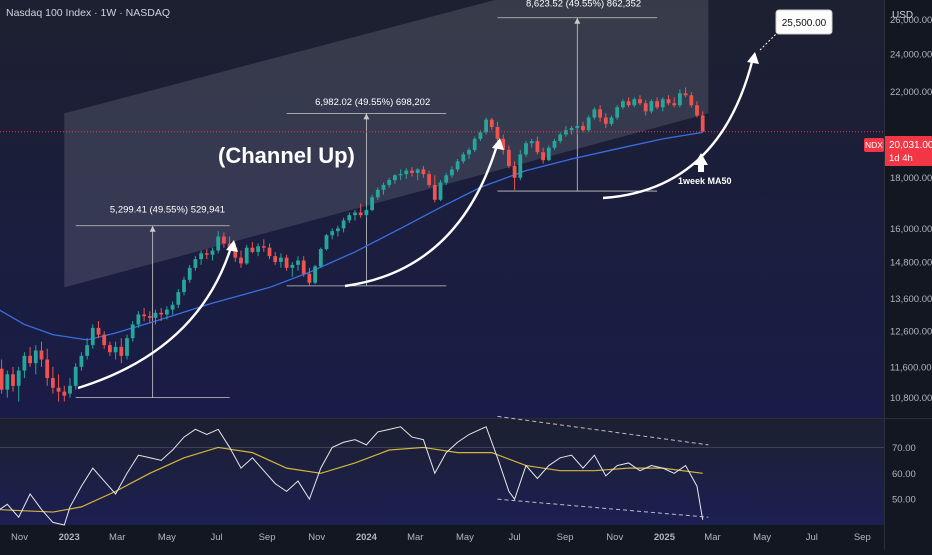 Image resolution: width=932 pixels, height=555 pixels. Describe the element at coordinates (458, 474) in the screenshot. I see `rsi-axis: 70.00 60.00 50.00` at that location.